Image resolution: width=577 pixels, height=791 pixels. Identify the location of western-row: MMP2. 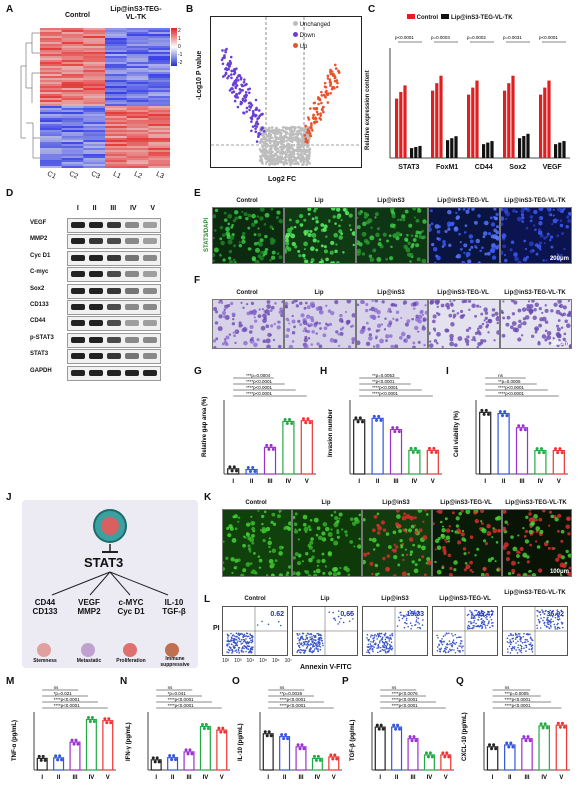
(95, 241).